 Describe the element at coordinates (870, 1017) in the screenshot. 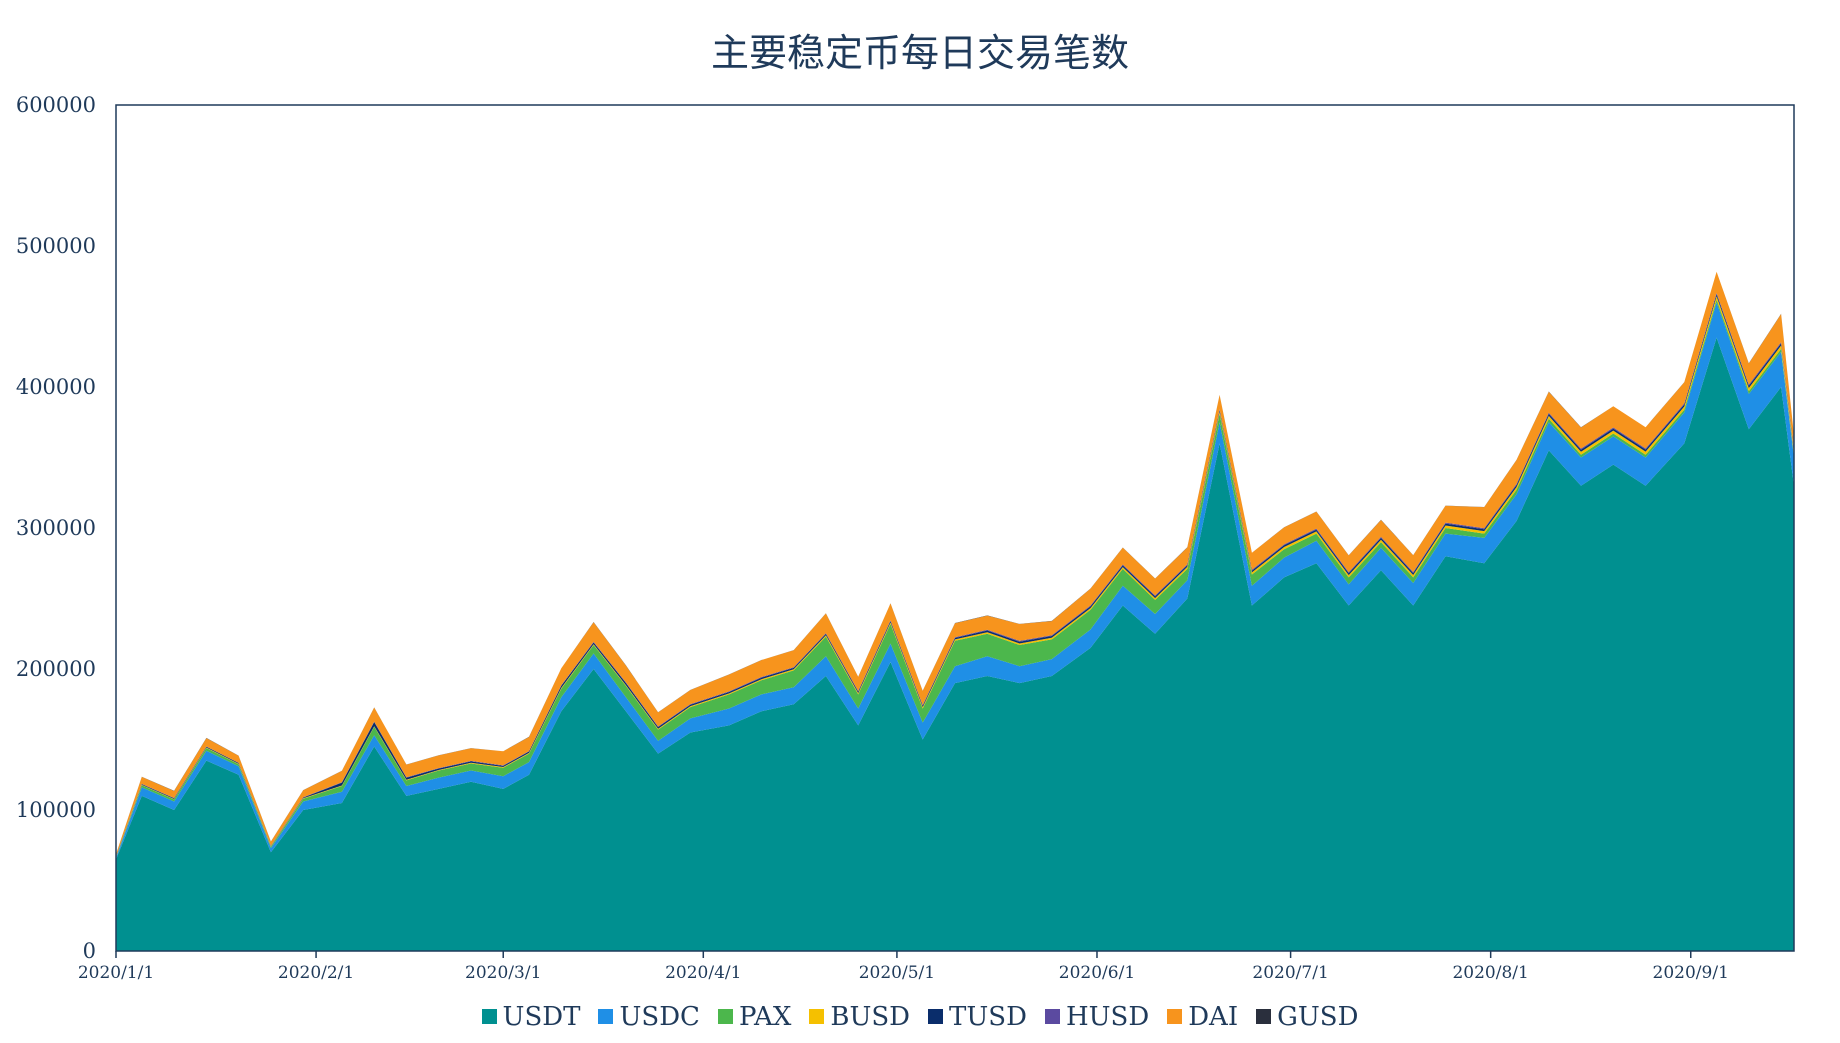

I see `legend-label: BUSD` at that location.